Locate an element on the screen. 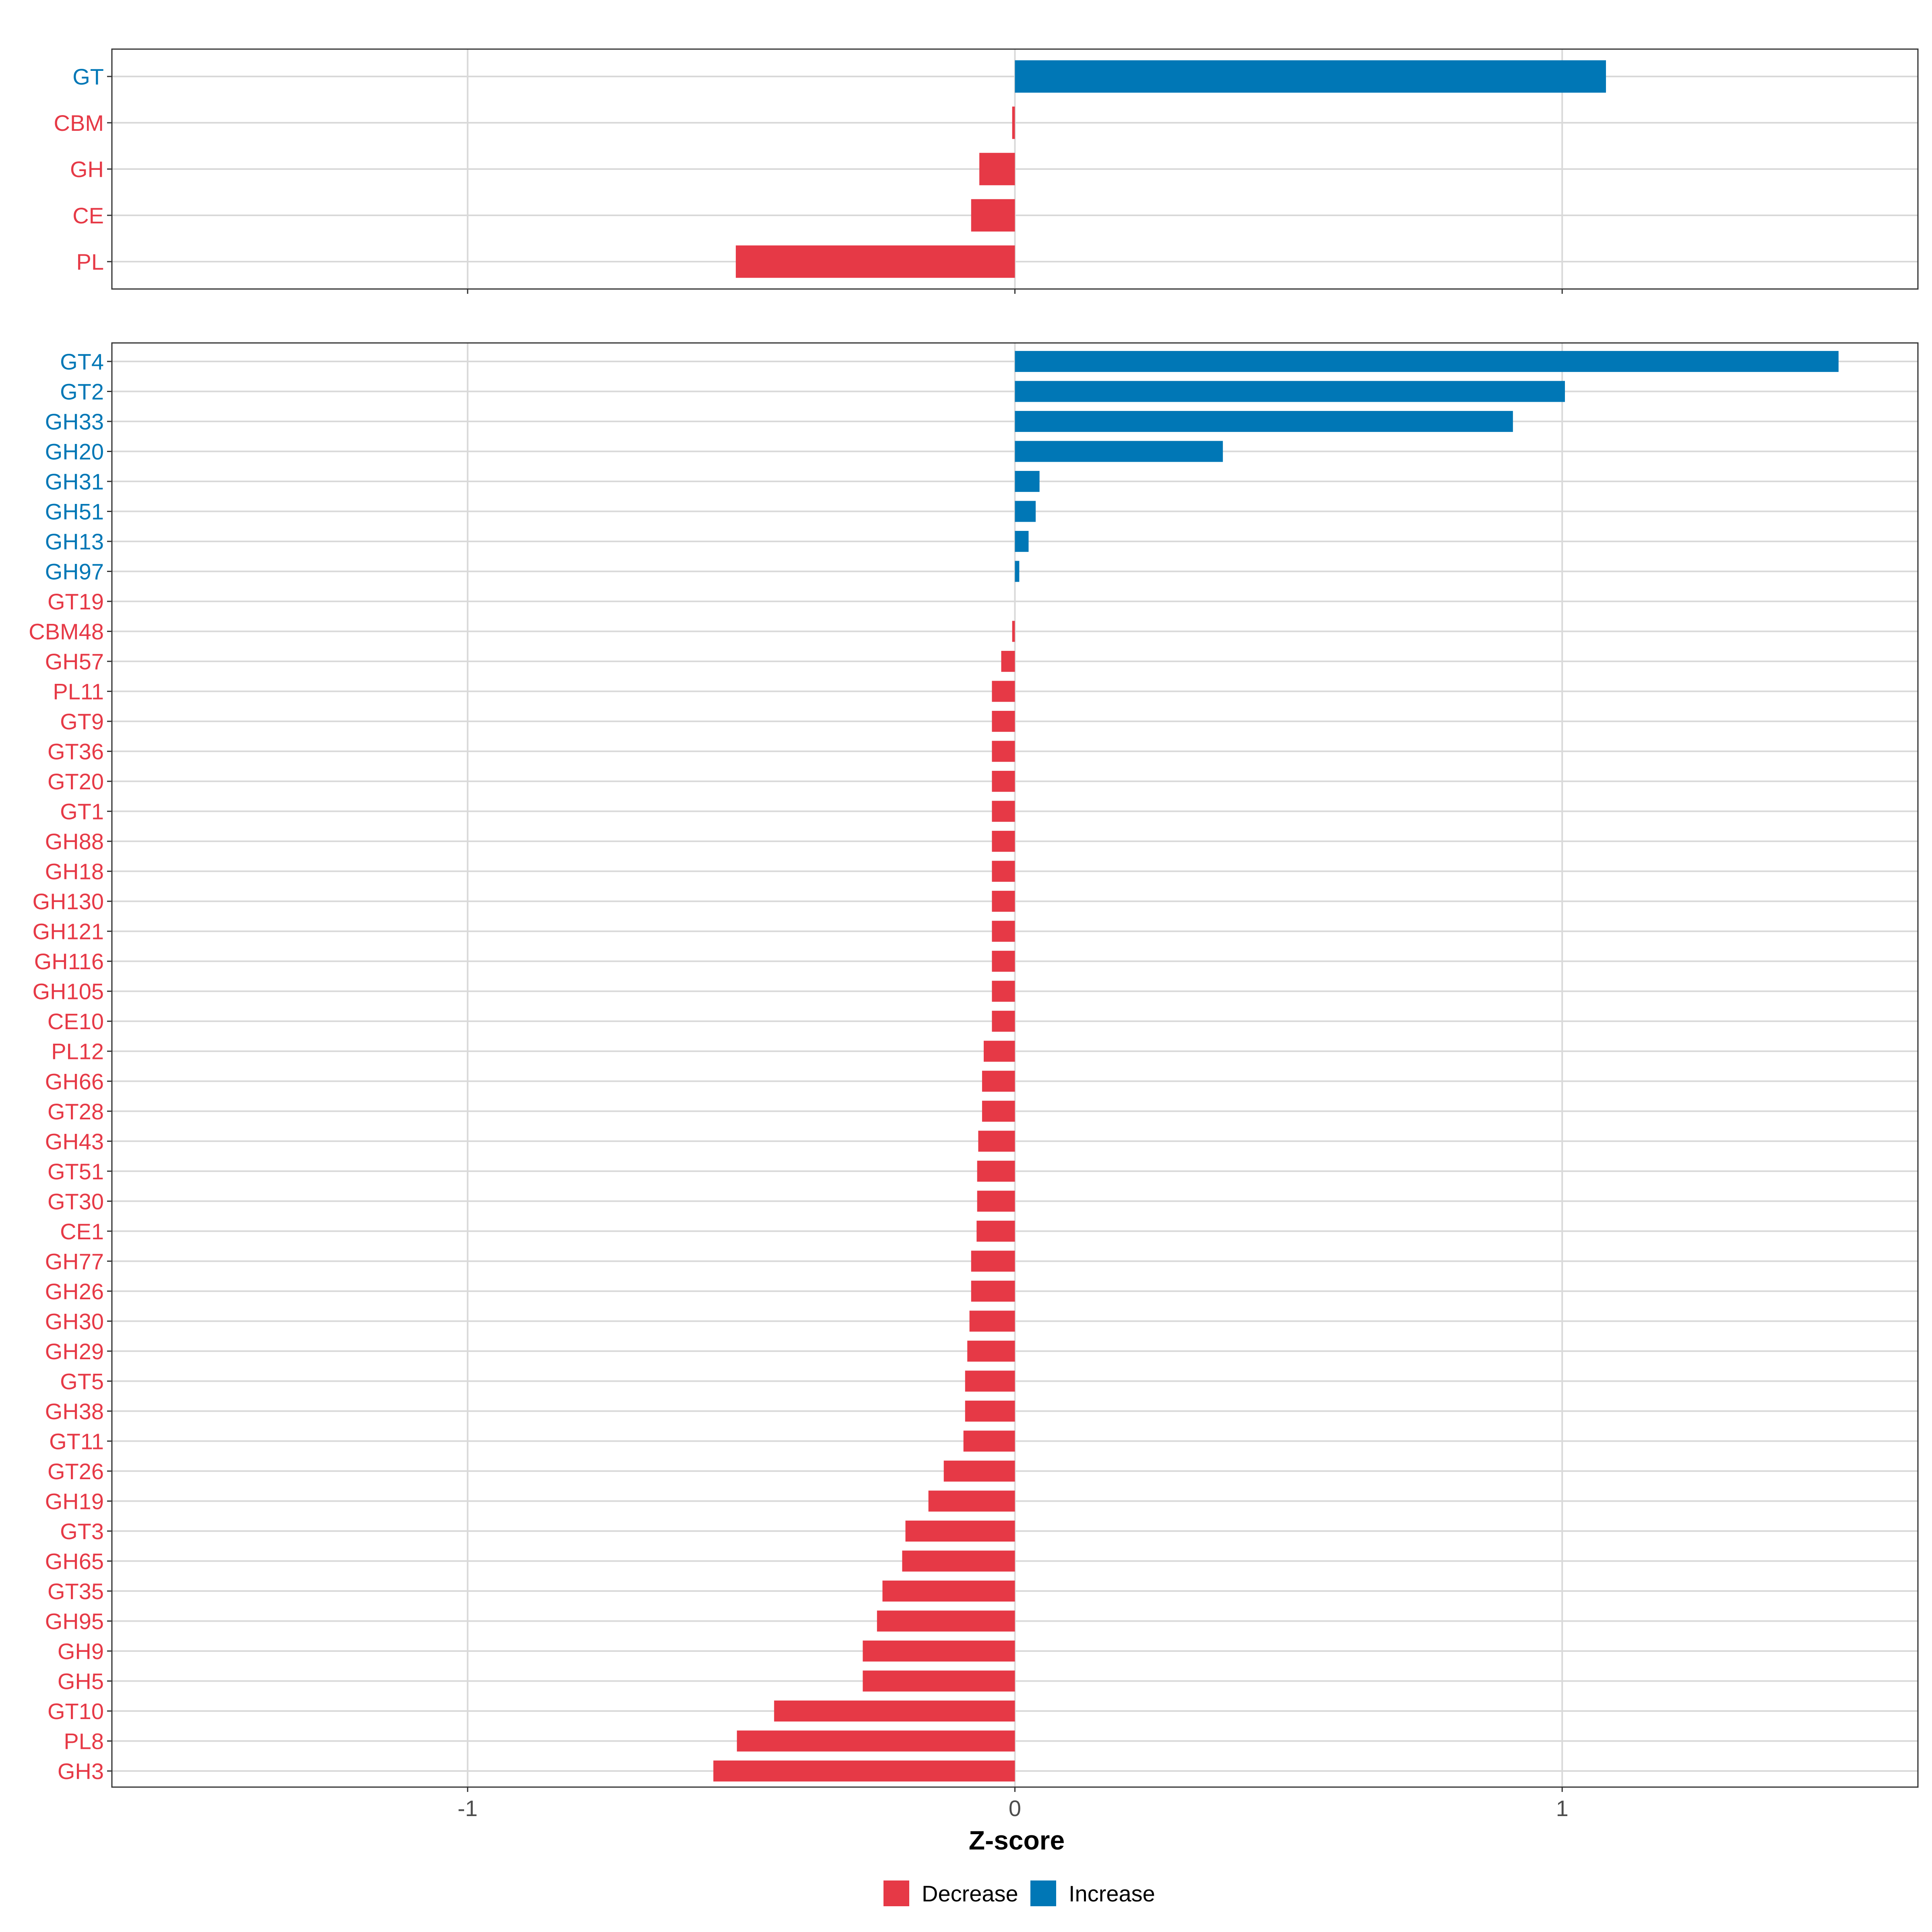  bar-gt20 is located at coordinates (1003, 781).